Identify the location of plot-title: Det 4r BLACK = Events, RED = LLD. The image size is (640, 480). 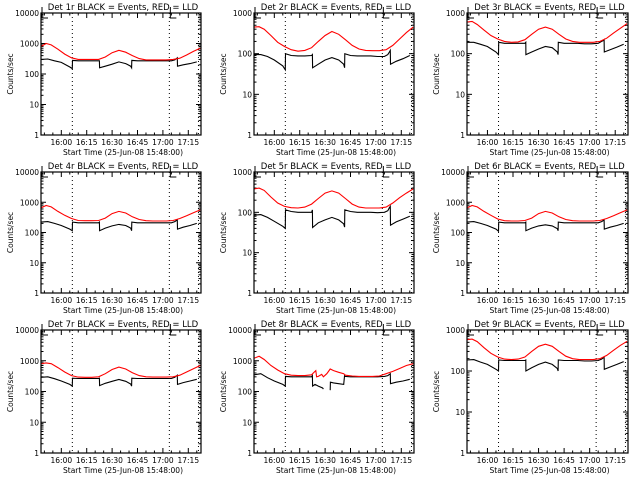
(123, 167).